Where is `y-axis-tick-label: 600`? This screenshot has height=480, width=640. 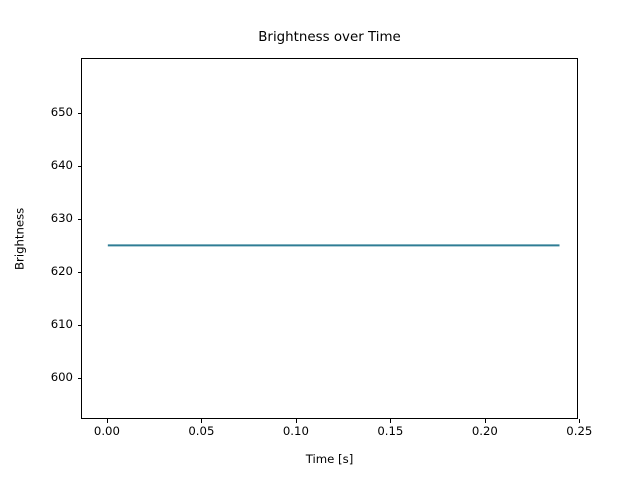 y-axis-tick-label: 600 is located at coordinates (61, 377).